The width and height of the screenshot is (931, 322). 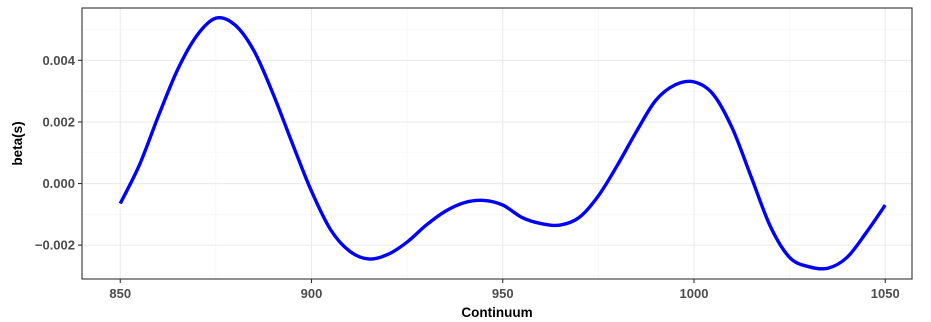 I want to click on x-axis: 850 900 950 1000 1050, so click(x=504, y=290).